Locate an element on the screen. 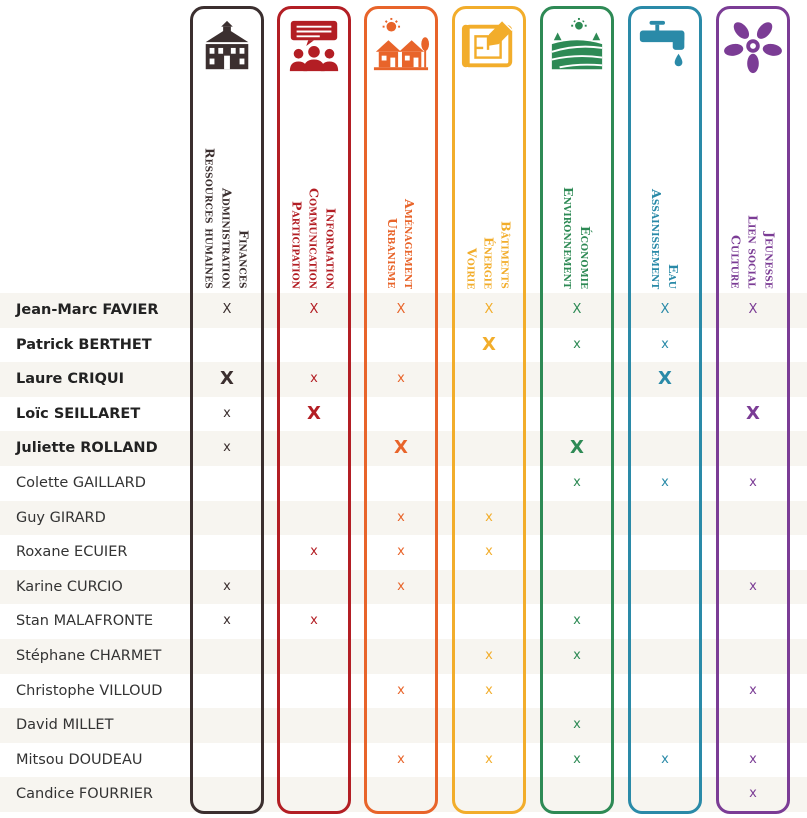 This screenshot has width=807, height=818. column-information: Information Communication Participation is located at coordinates (314, 410).